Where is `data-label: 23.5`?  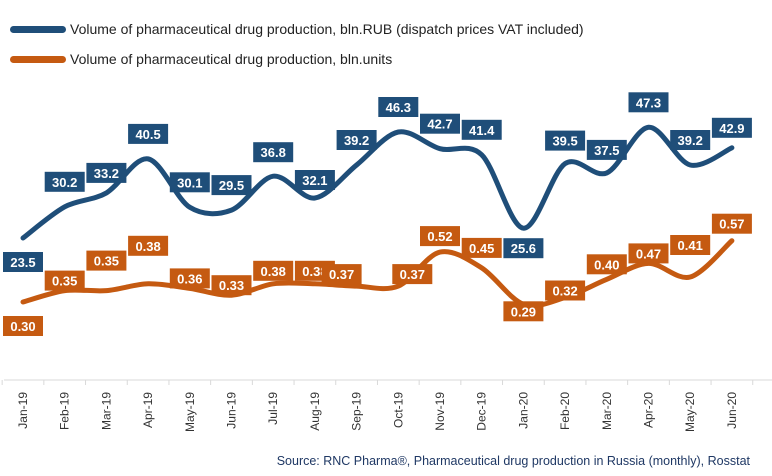 data-label: 23.5 is located at coordinates (23, 262).